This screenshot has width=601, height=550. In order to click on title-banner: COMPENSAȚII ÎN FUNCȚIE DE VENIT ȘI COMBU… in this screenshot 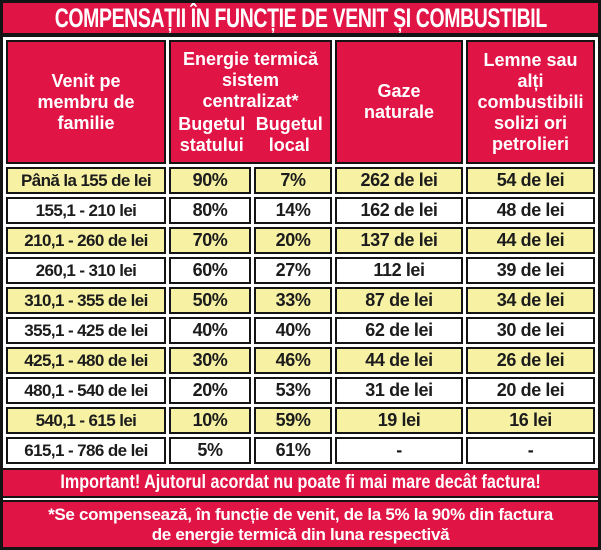, I will do `click(300, 20)`.